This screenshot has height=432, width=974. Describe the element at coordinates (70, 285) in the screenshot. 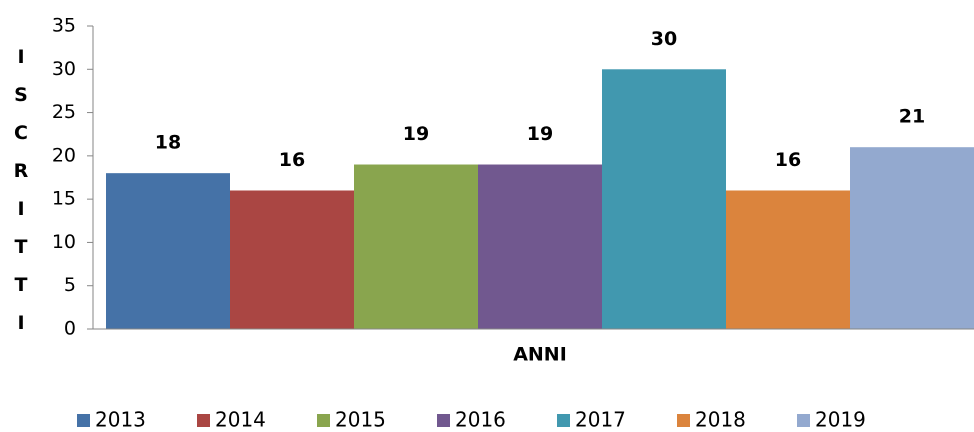

I see `y-tick-label: 5` at that location.